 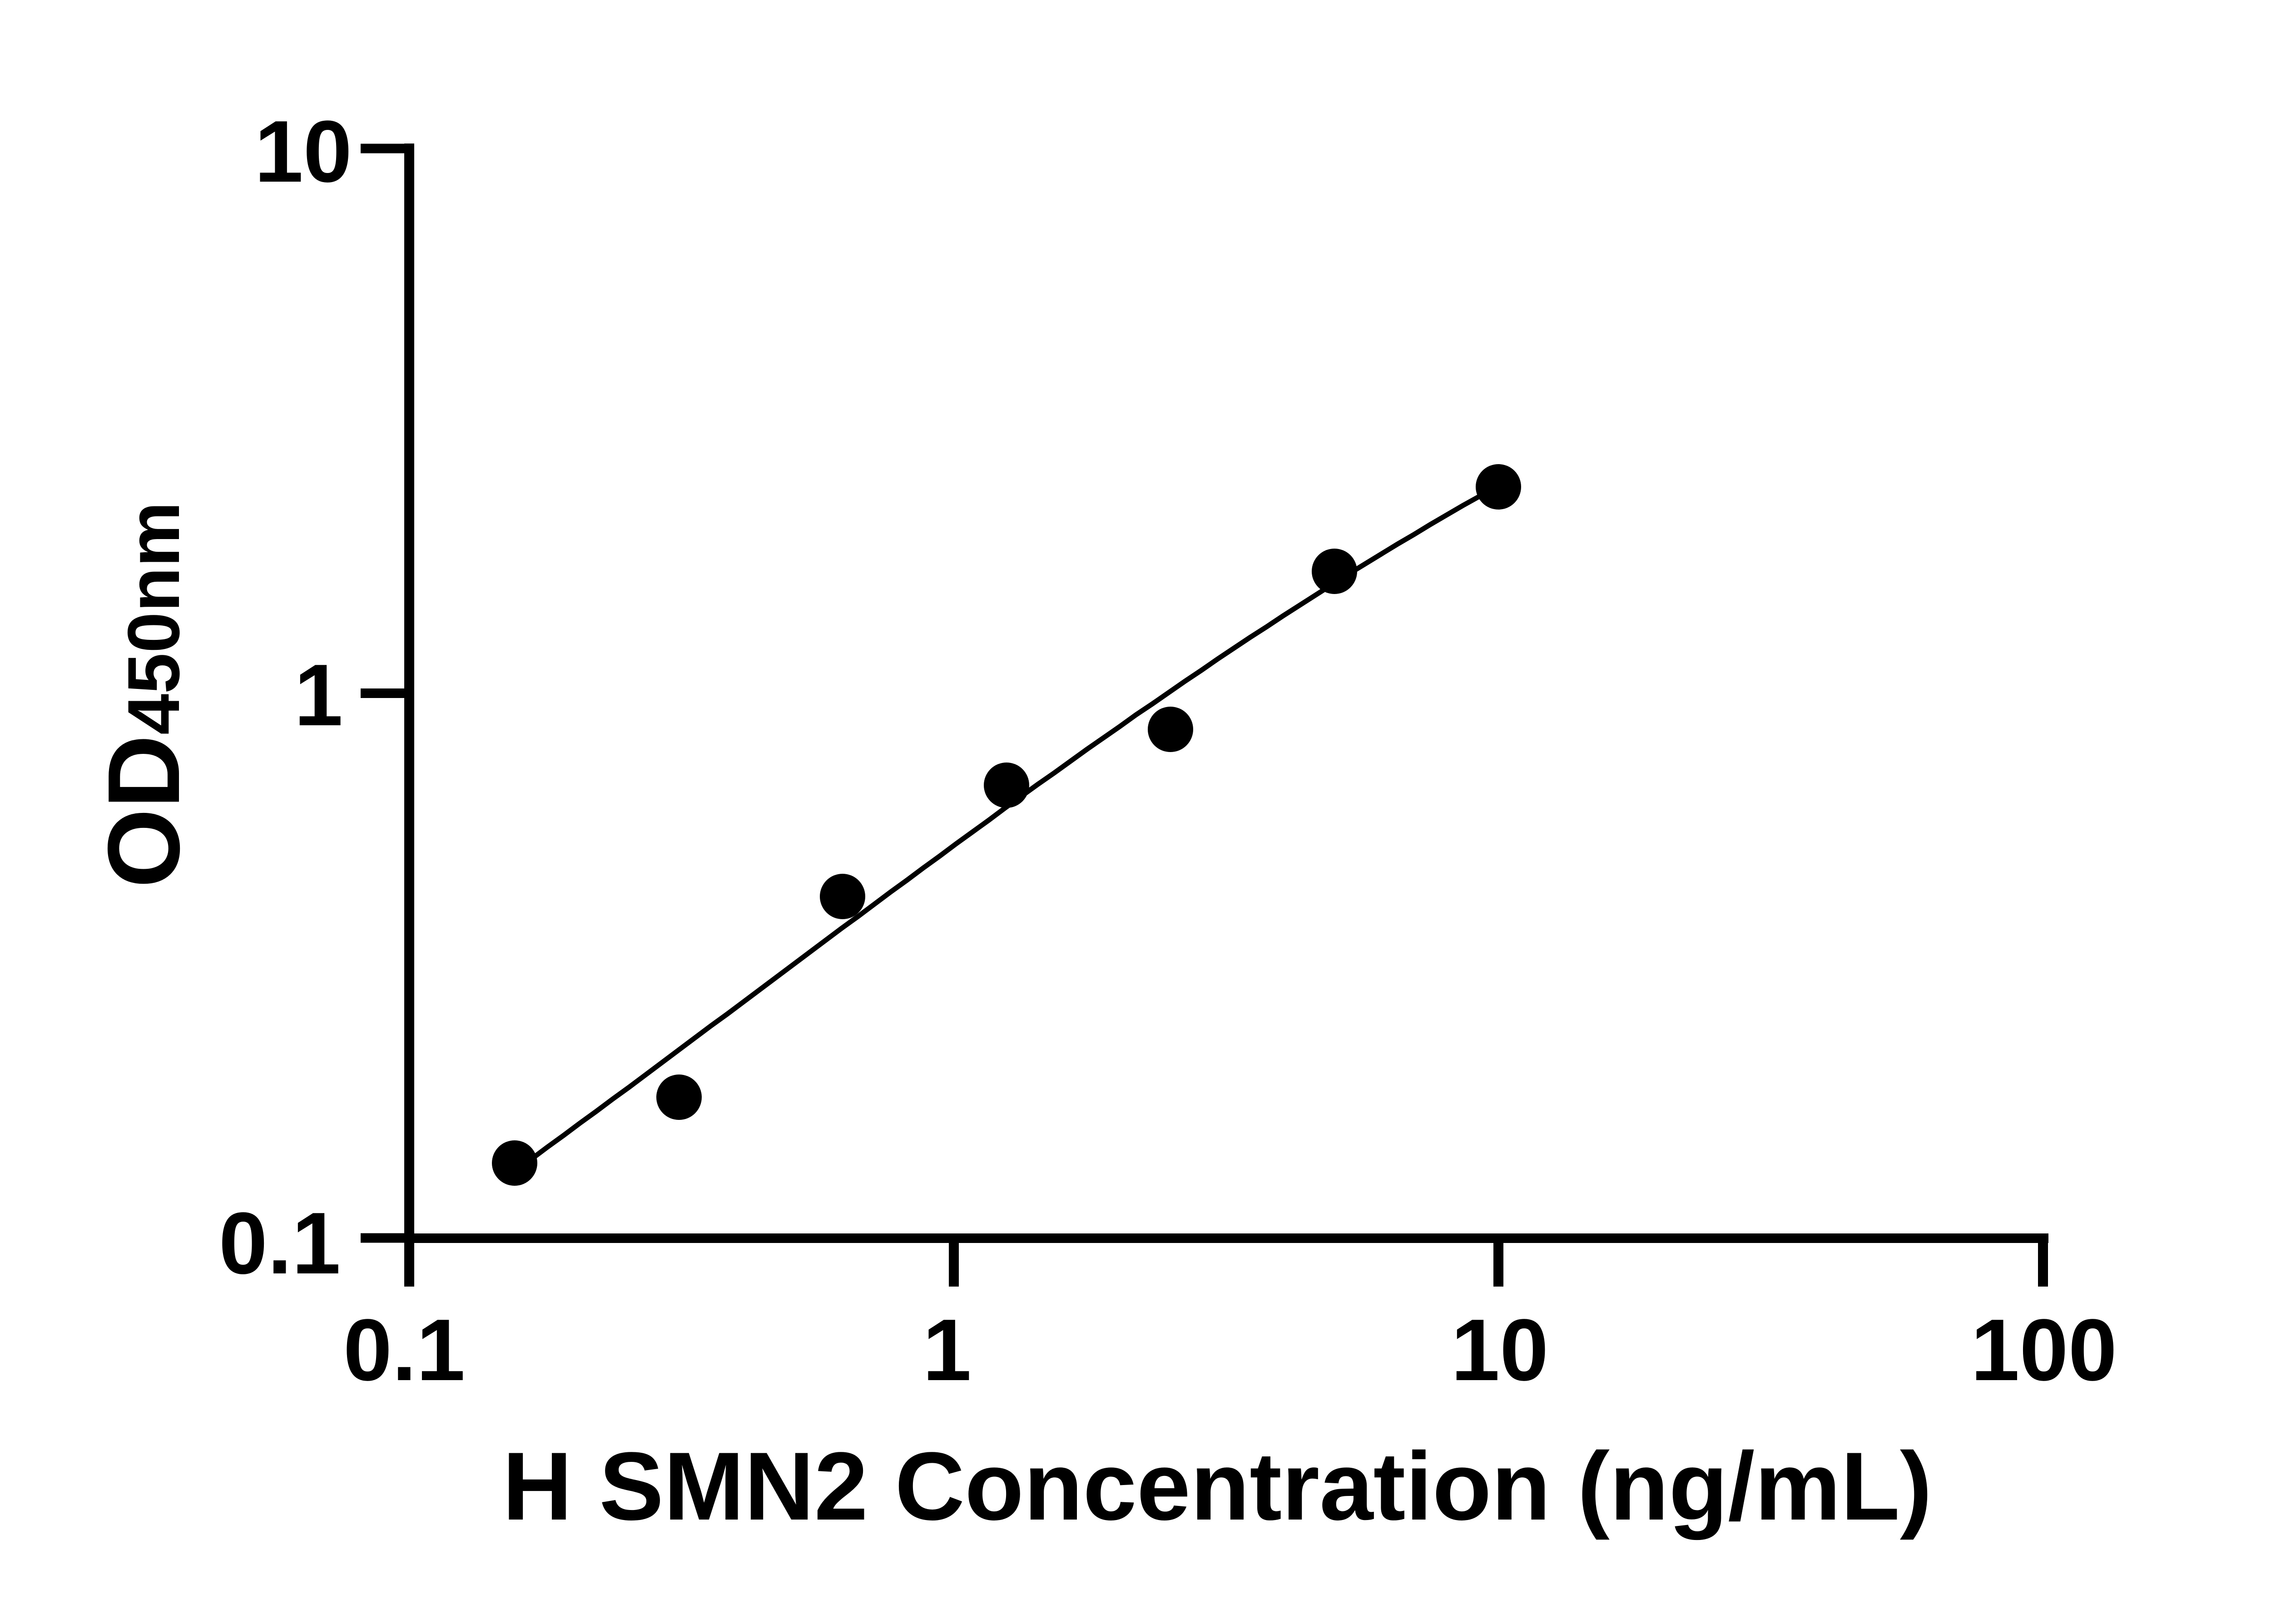 What do you see at coordinates (2044, 1350) in the screenshot?
I see `svg-text: 100` at bounding box center [2044, 1350].